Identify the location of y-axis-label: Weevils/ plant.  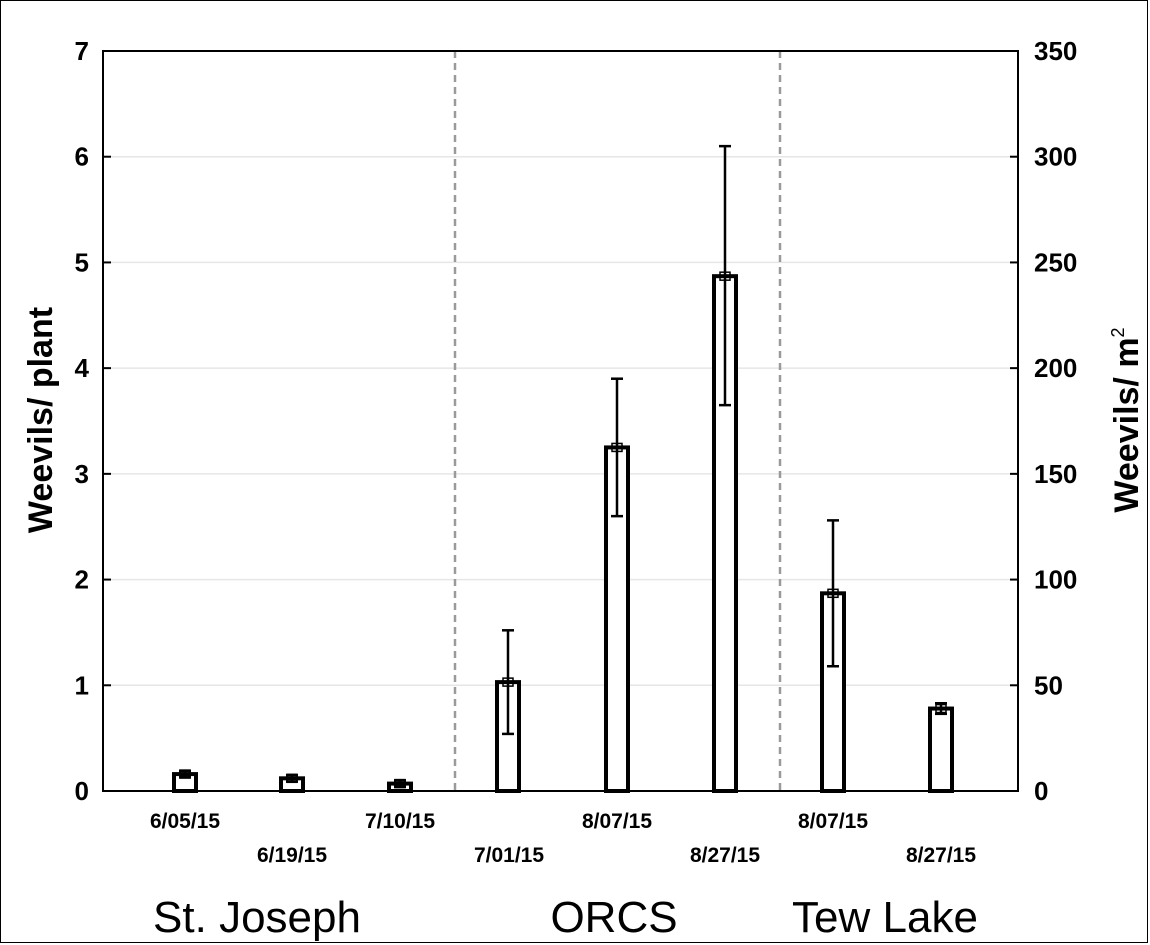
(41, 420).